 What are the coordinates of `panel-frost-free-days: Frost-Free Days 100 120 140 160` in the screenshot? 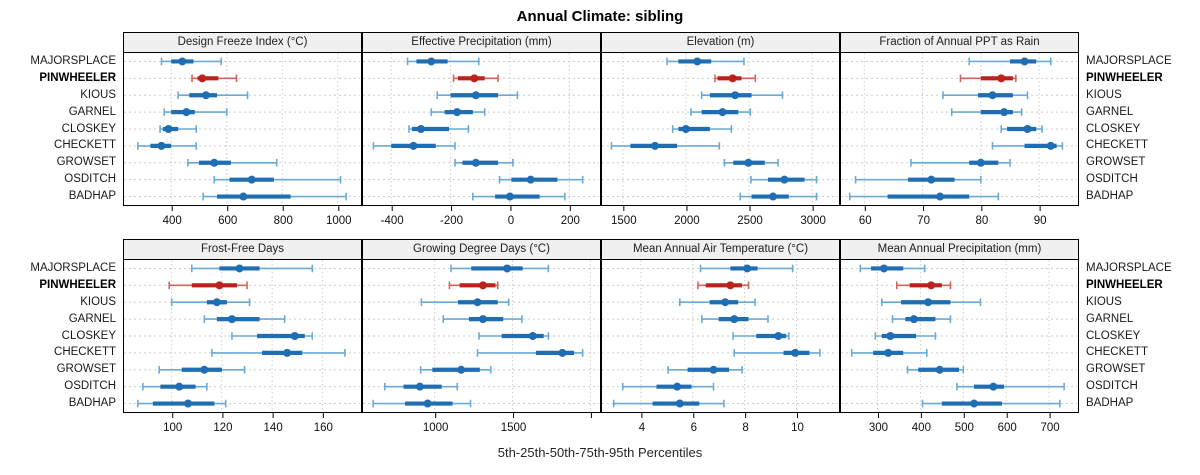 It's located at (242, 339).